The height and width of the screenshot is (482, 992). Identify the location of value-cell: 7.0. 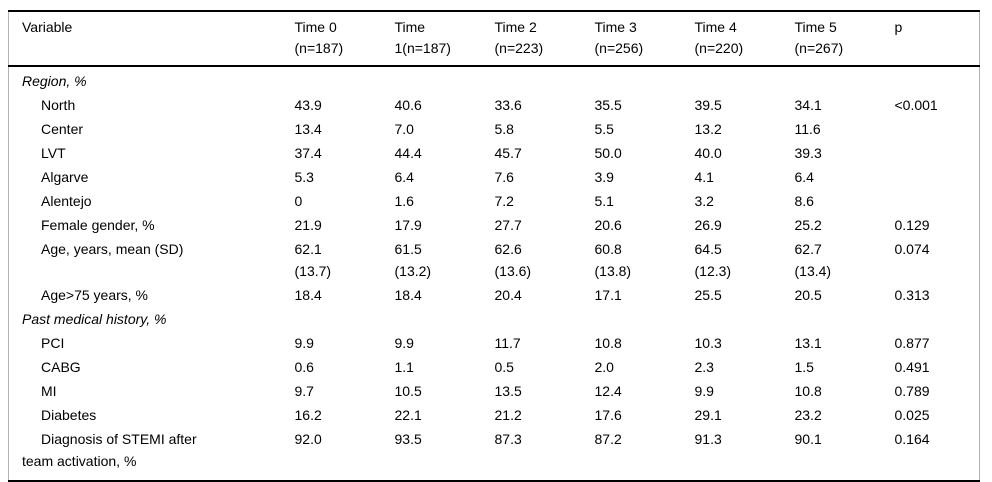
(404, 129).